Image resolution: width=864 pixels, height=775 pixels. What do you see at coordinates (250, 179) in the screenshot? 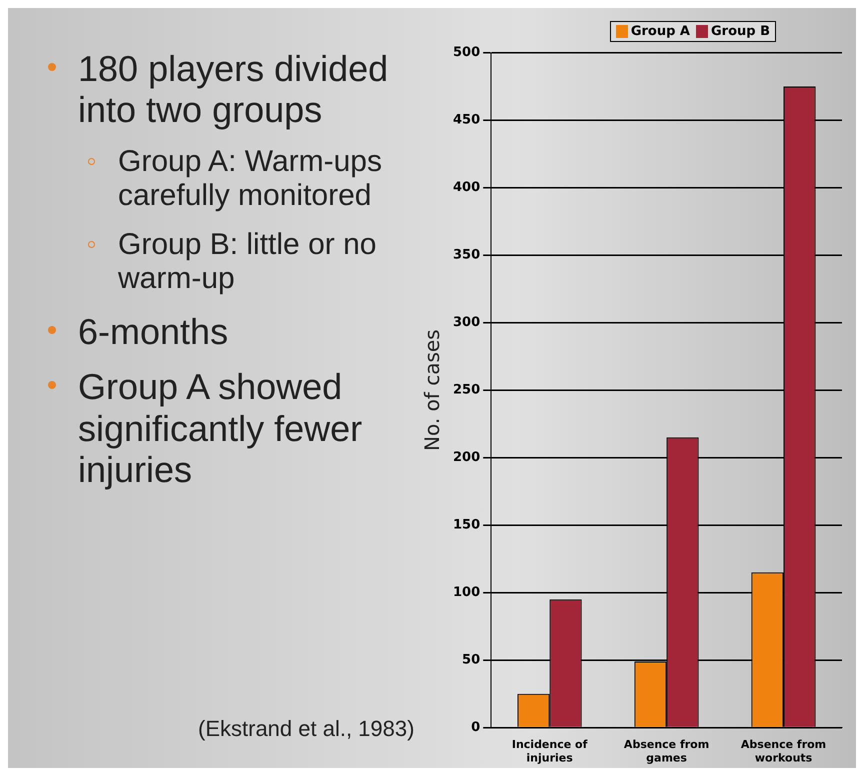
I see `text: Group A: Warm-ups carefully monitored` at bounding box center [250, 179].